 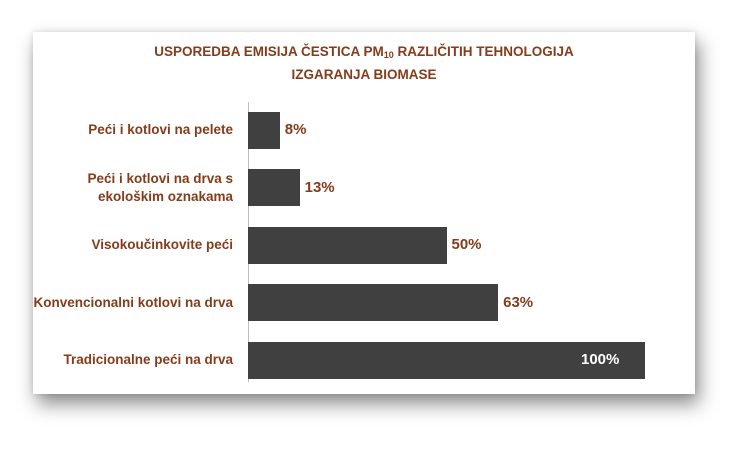 I want to click on data-label: 50%, so click(x=466, y=244).